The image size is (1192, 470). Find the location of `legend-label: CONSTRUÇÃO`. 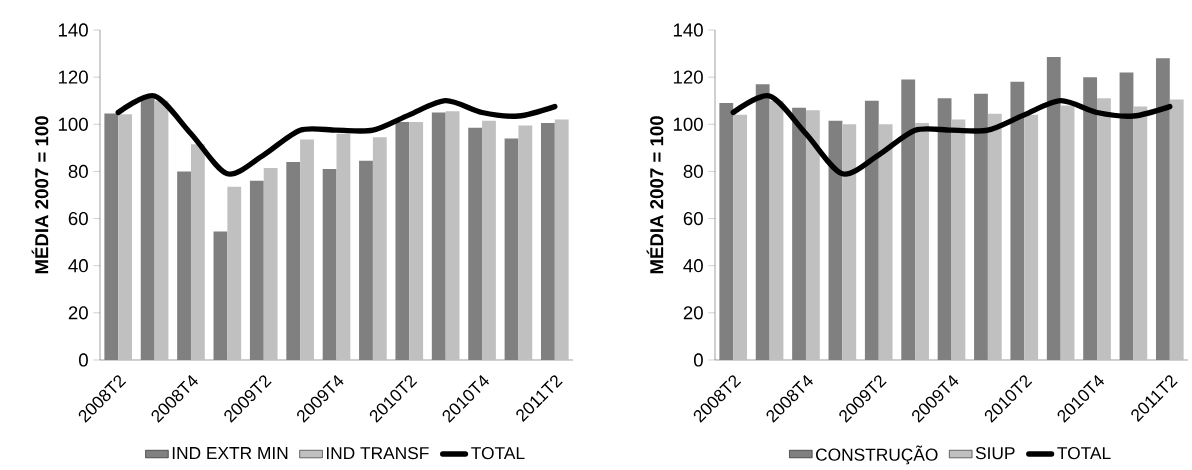

legend-label: CONSTRUÇÃO is located at coordinates (877, 455).